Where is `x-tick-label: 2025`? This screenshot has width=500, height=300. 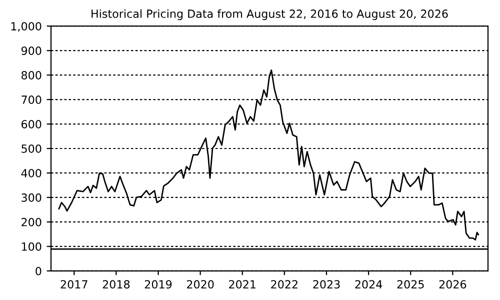 x-tick-label: 2025 is located at coordinates (410, 284).